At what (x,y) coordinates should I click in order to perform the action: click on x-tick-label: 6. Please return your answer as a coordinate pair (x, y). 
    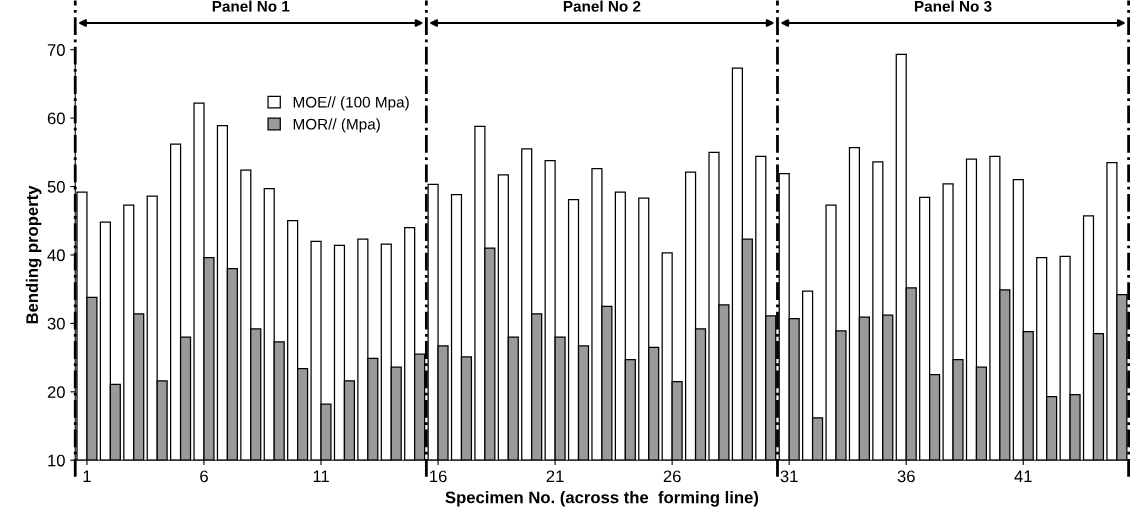
    Looking at the image, I should click on (204, 476).